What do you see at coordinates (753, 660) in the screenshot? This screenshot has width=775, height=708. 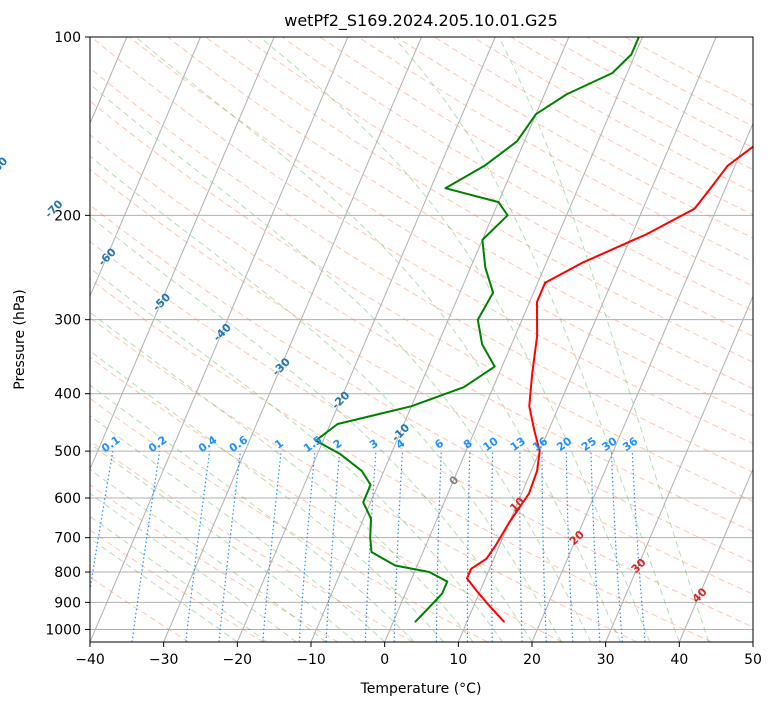 I see `x-tick-label: 50` at bounding box center [753, 660].